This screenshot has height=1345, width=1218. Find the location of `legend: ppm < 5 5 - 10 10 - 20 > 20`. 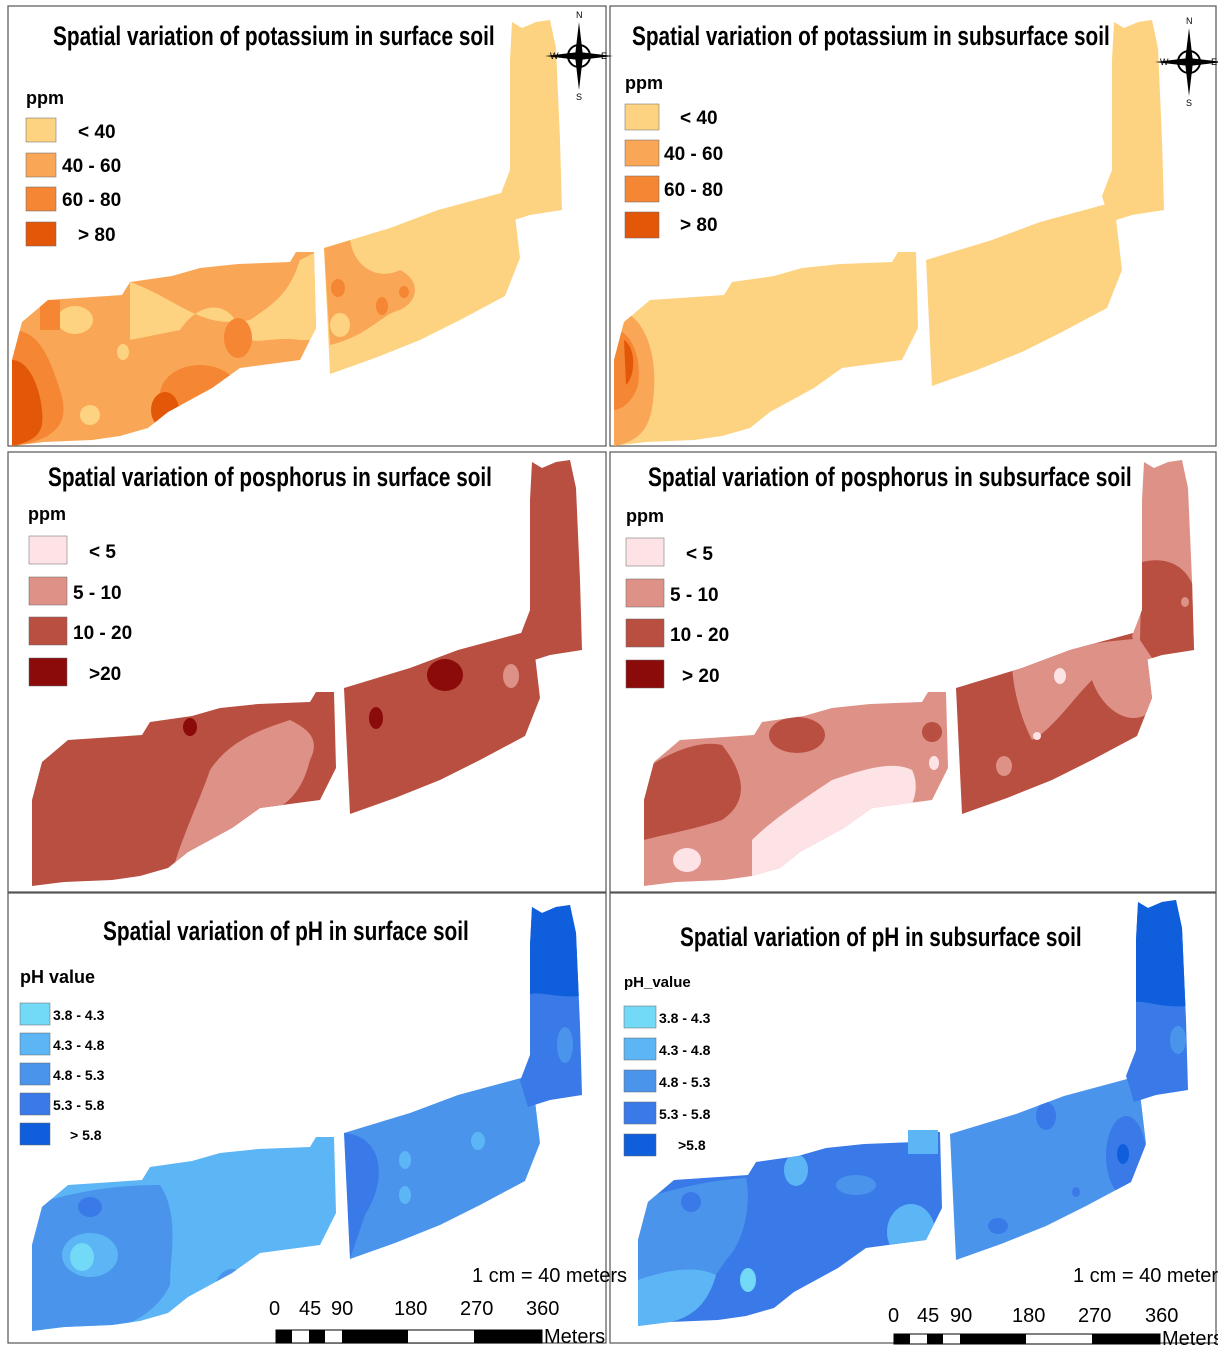

legend: ppm < 5 5 - 10 10 - 20 > 20 is located at coordinates (677, 597).